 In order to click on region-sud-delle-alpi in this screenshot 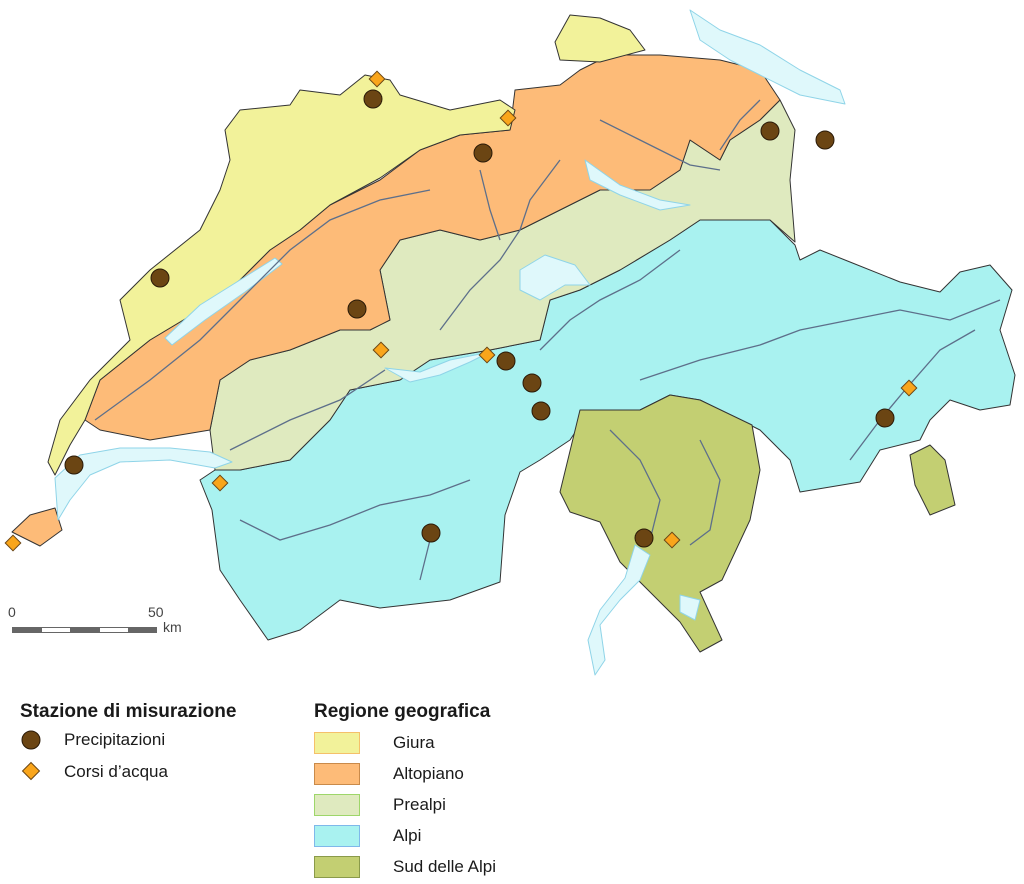, I will do `click(660, 523)`.